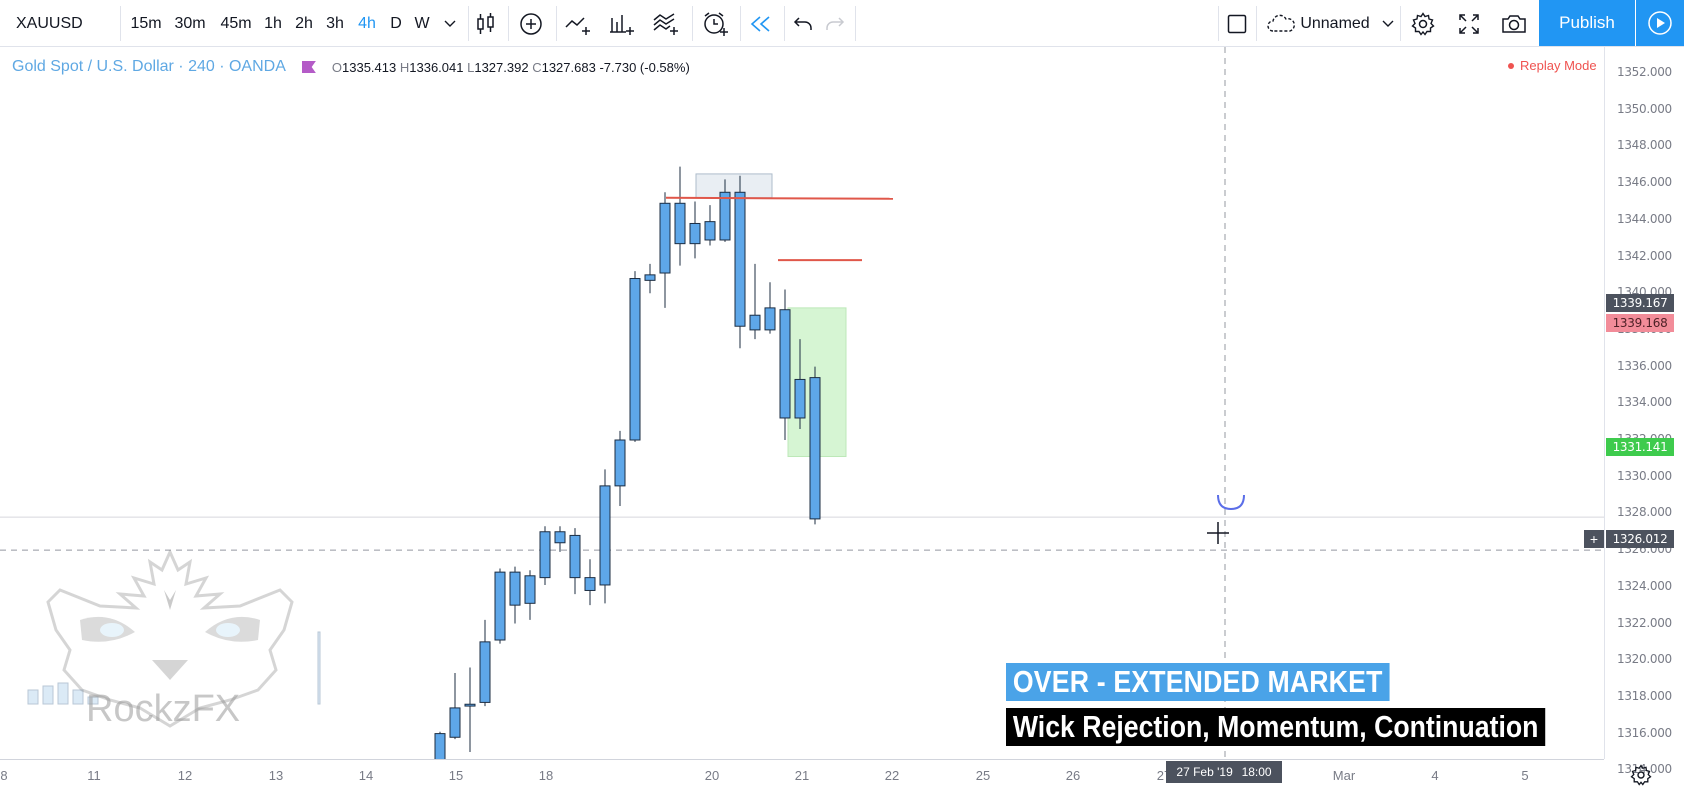 The height and width of the screenshot is (794, 1684). I want to click on publish-dropdown-button, so click(1660, 23).